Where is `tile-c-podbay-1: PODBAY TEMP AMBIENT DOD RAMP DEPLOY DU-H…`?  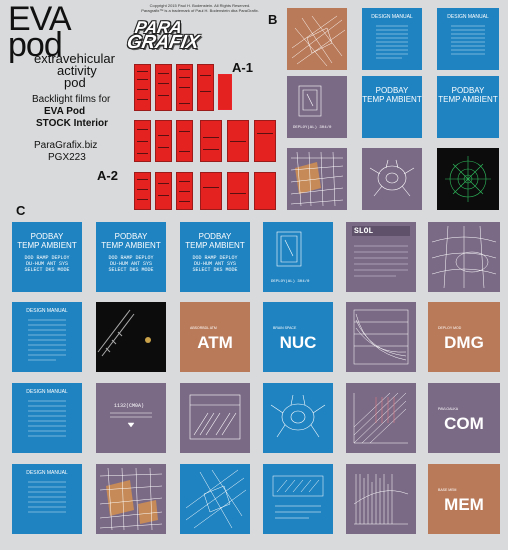 tile-c-podbay-1: PODBAY TEMP AMBIENT DOD RAMP DEPLOY DU-H… is located at coordinates (47, 257).